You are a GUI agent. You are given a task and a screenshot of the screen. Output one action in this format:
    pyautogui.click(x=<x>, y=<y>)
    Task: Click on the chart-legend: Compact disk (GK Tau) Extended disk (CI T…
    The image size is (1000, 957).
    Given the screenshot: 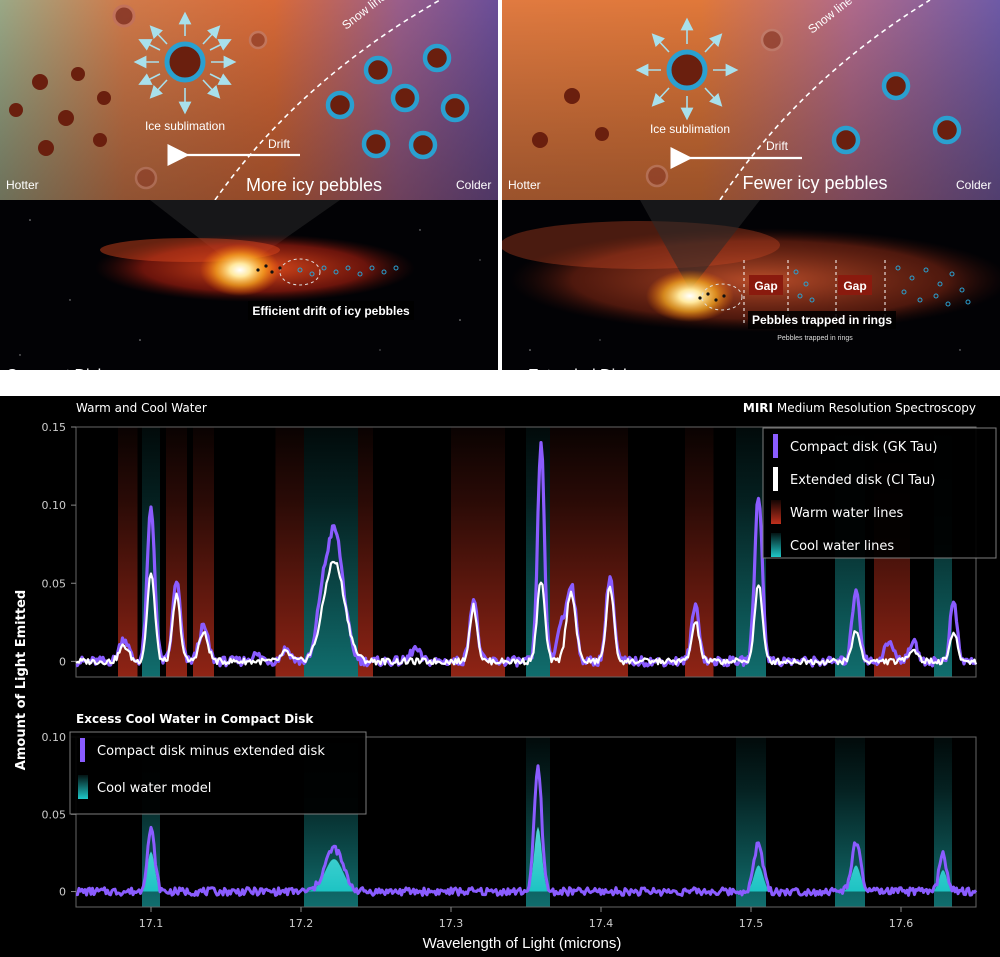 What is the action you would take?
    pyautogui.click(x=879, y=493)
    